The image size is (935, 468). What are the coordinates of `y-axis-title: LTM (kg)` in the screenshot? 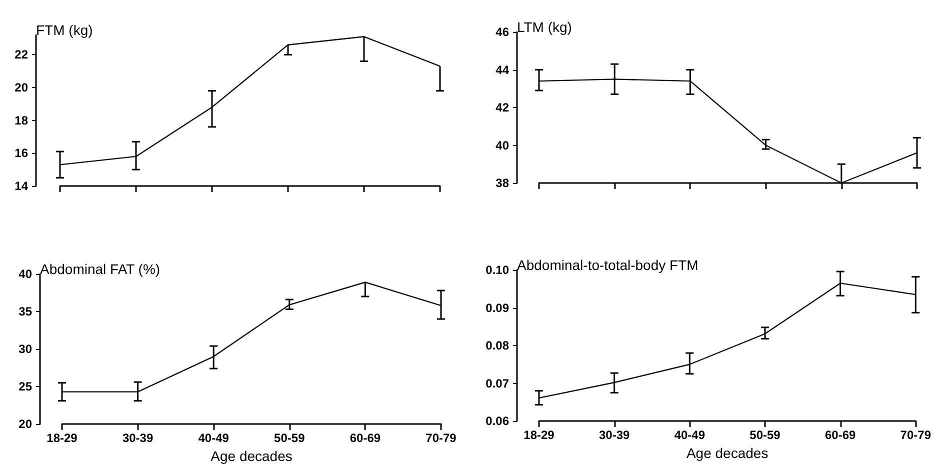 It's located at (544, 27).